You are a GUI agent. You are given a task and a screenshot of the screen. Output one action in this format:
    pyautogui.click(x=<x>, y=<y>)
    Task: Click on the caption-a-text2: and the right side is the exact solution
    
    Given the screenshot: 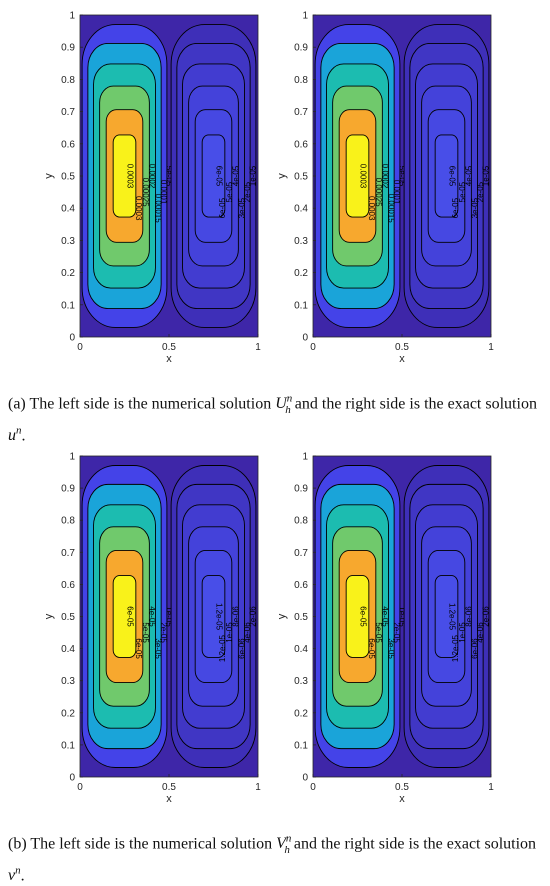 What is the action you would take?
    pyautogui.click(x=413, y=404)
    